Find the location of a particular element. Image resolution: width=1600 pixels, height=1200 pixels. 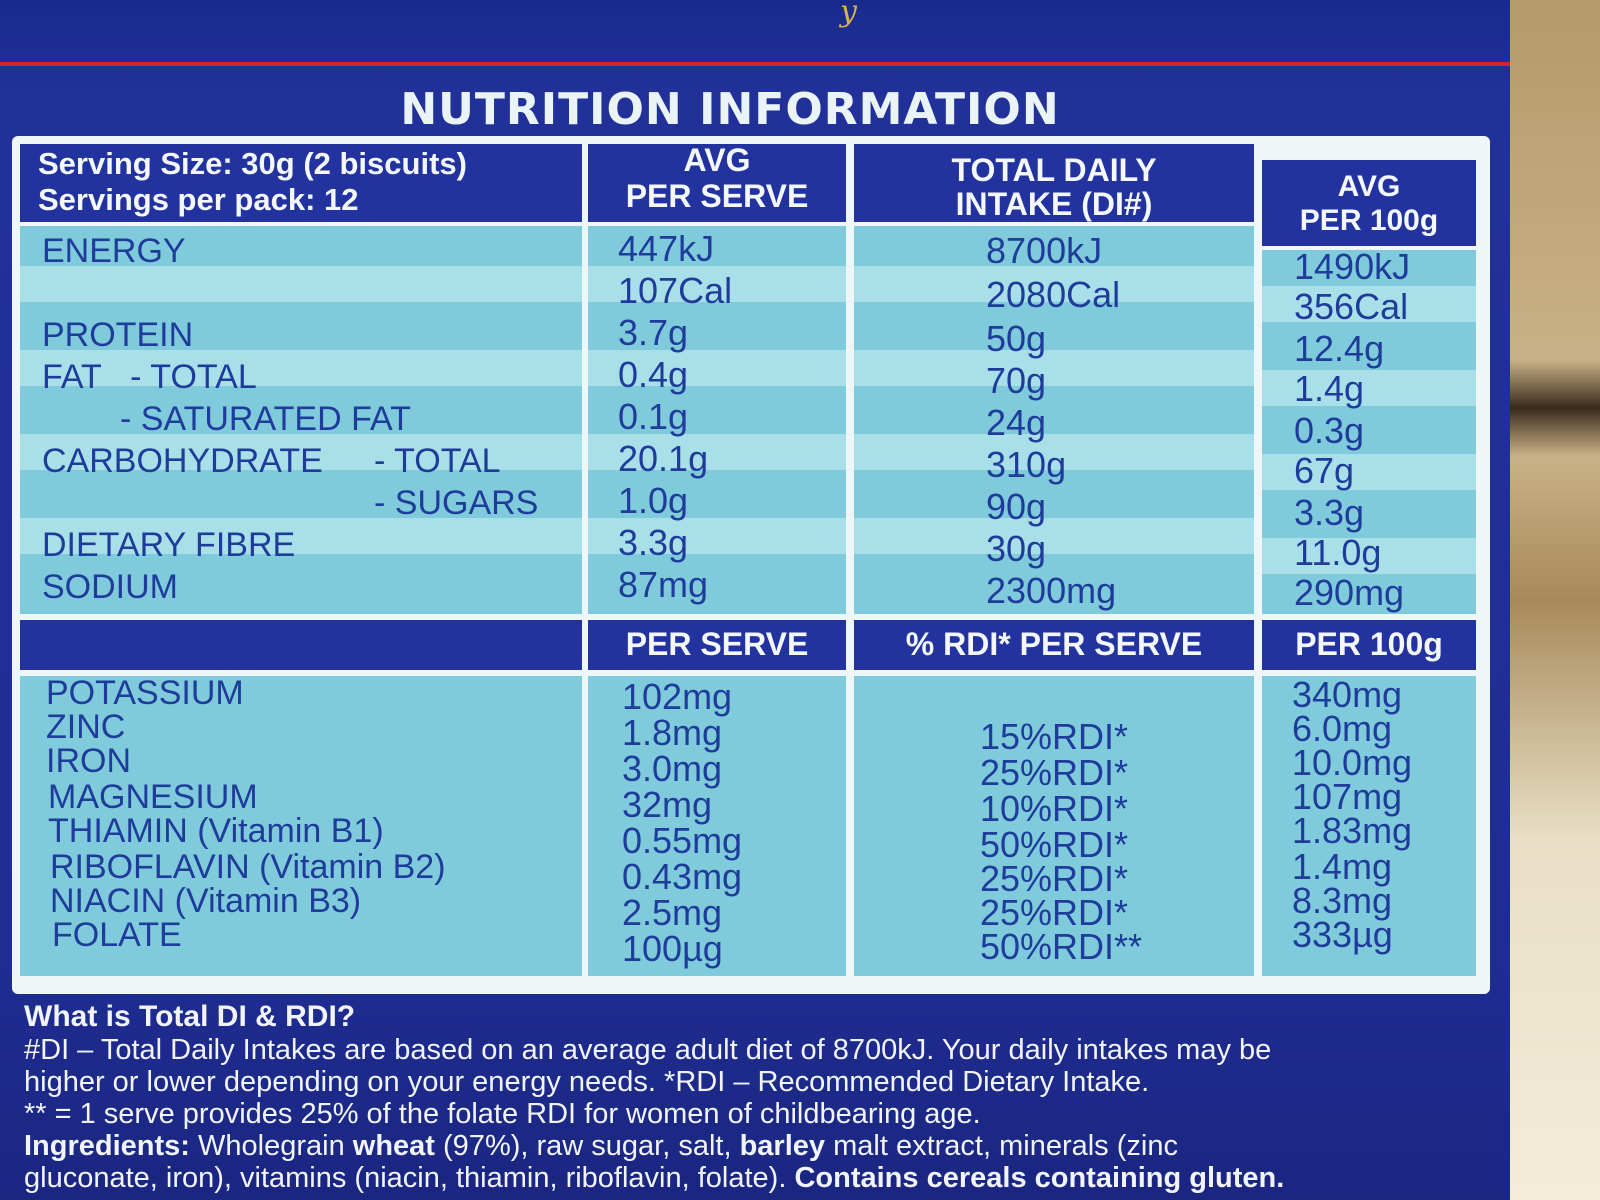

serving-header is located at coordinates (301, 183).